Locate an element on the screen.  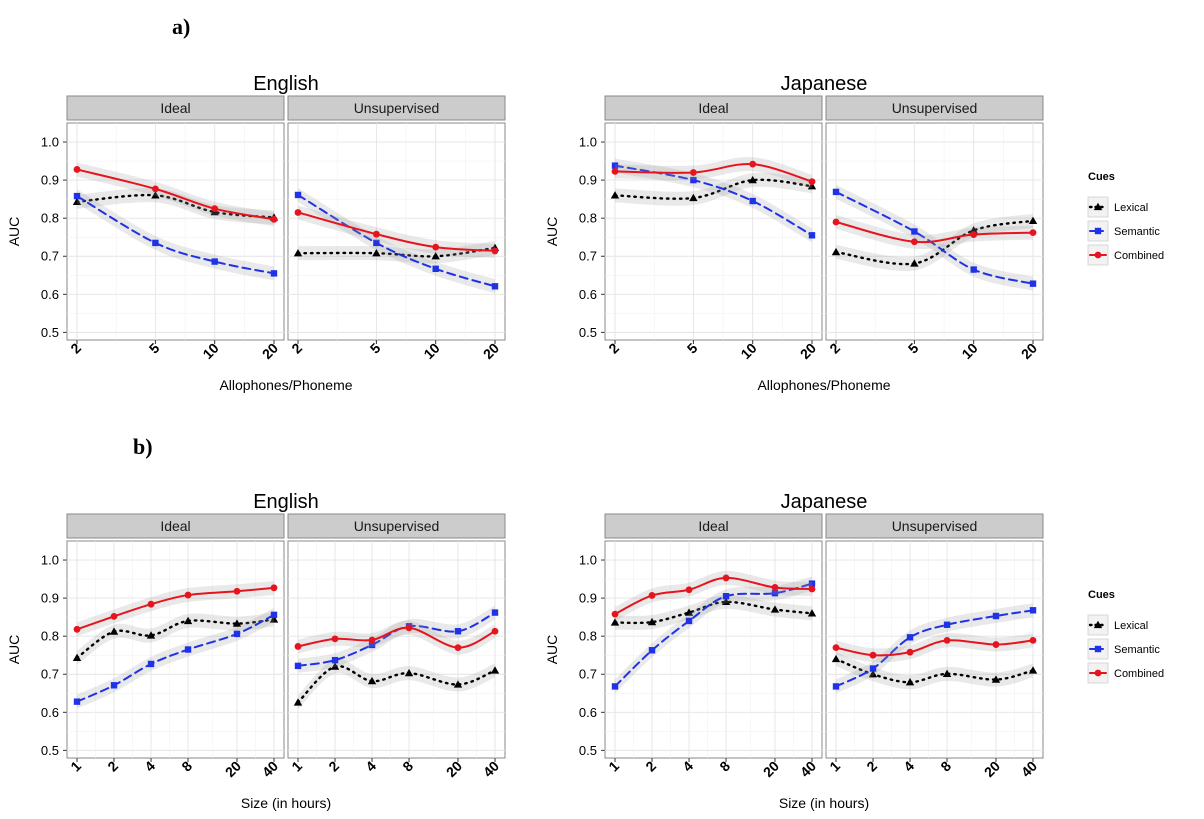
x-axis-title: Size (in hours) is located at coordinates (824, 803).